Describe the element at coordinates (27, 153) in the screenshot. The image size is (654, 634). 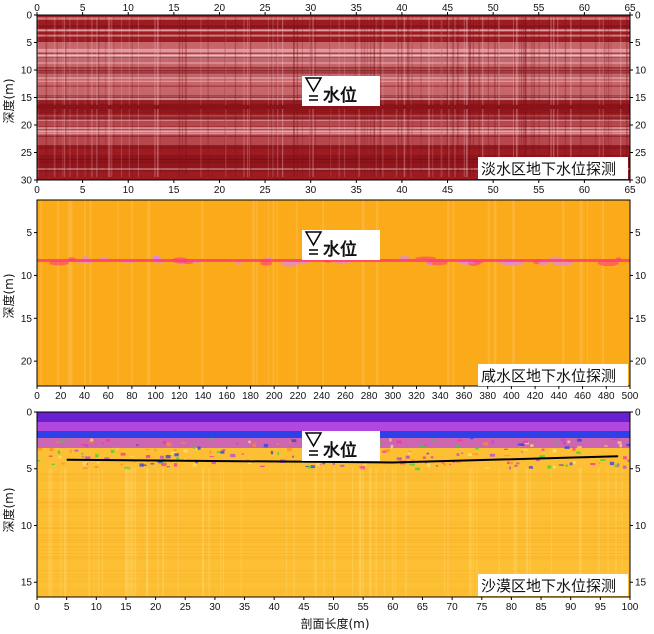
I see `y-tick-label-fresh: 25` at that location.